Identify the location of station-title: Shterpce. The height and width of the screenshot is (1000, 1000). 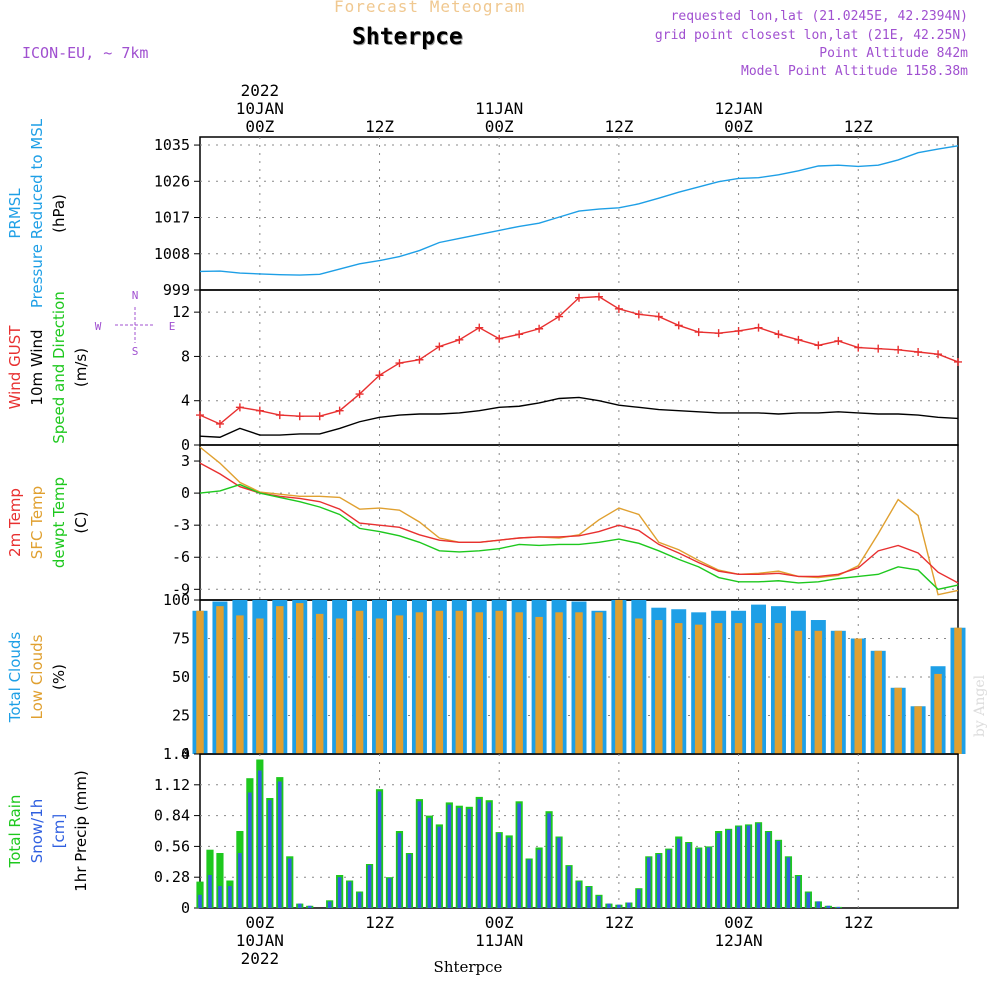
(407, 37).